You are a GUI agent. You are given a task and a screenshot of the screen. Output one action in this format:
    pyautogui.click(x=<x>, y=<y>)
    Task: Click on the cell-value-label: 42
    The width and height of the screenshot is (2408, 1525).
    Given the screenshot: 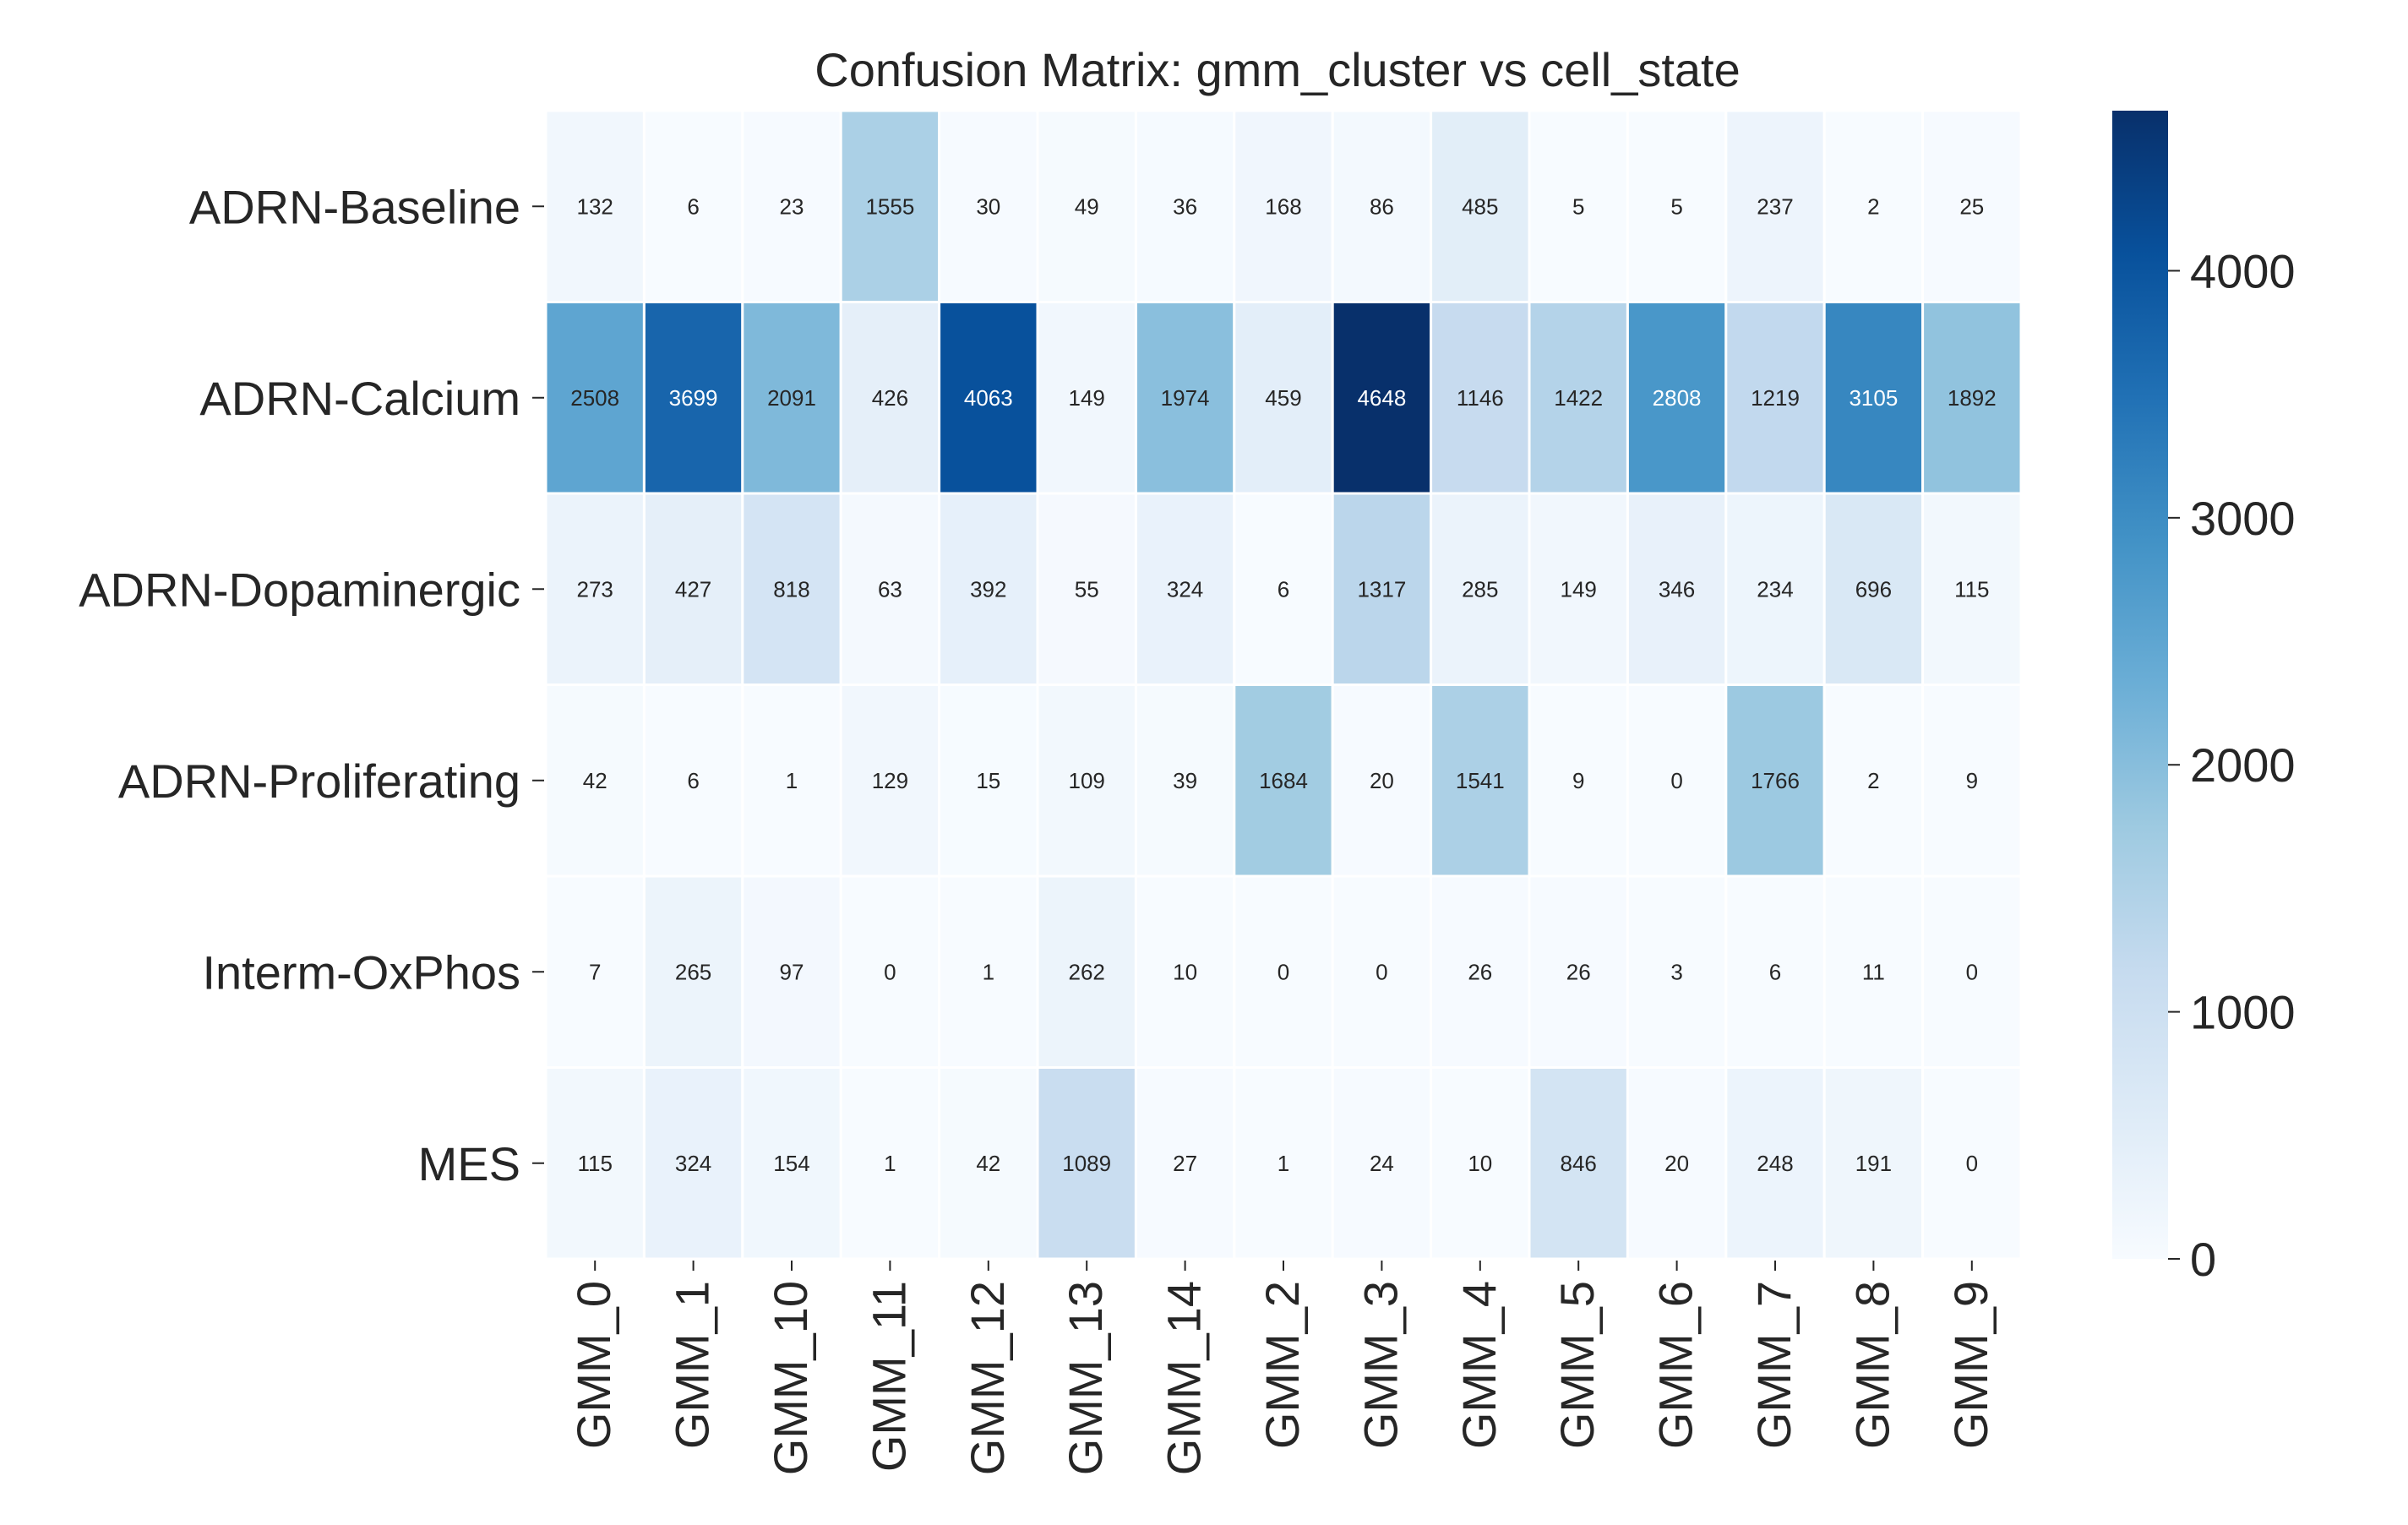 What is the action you would take?
    pyautogui.click(x=988, y=1163)
    